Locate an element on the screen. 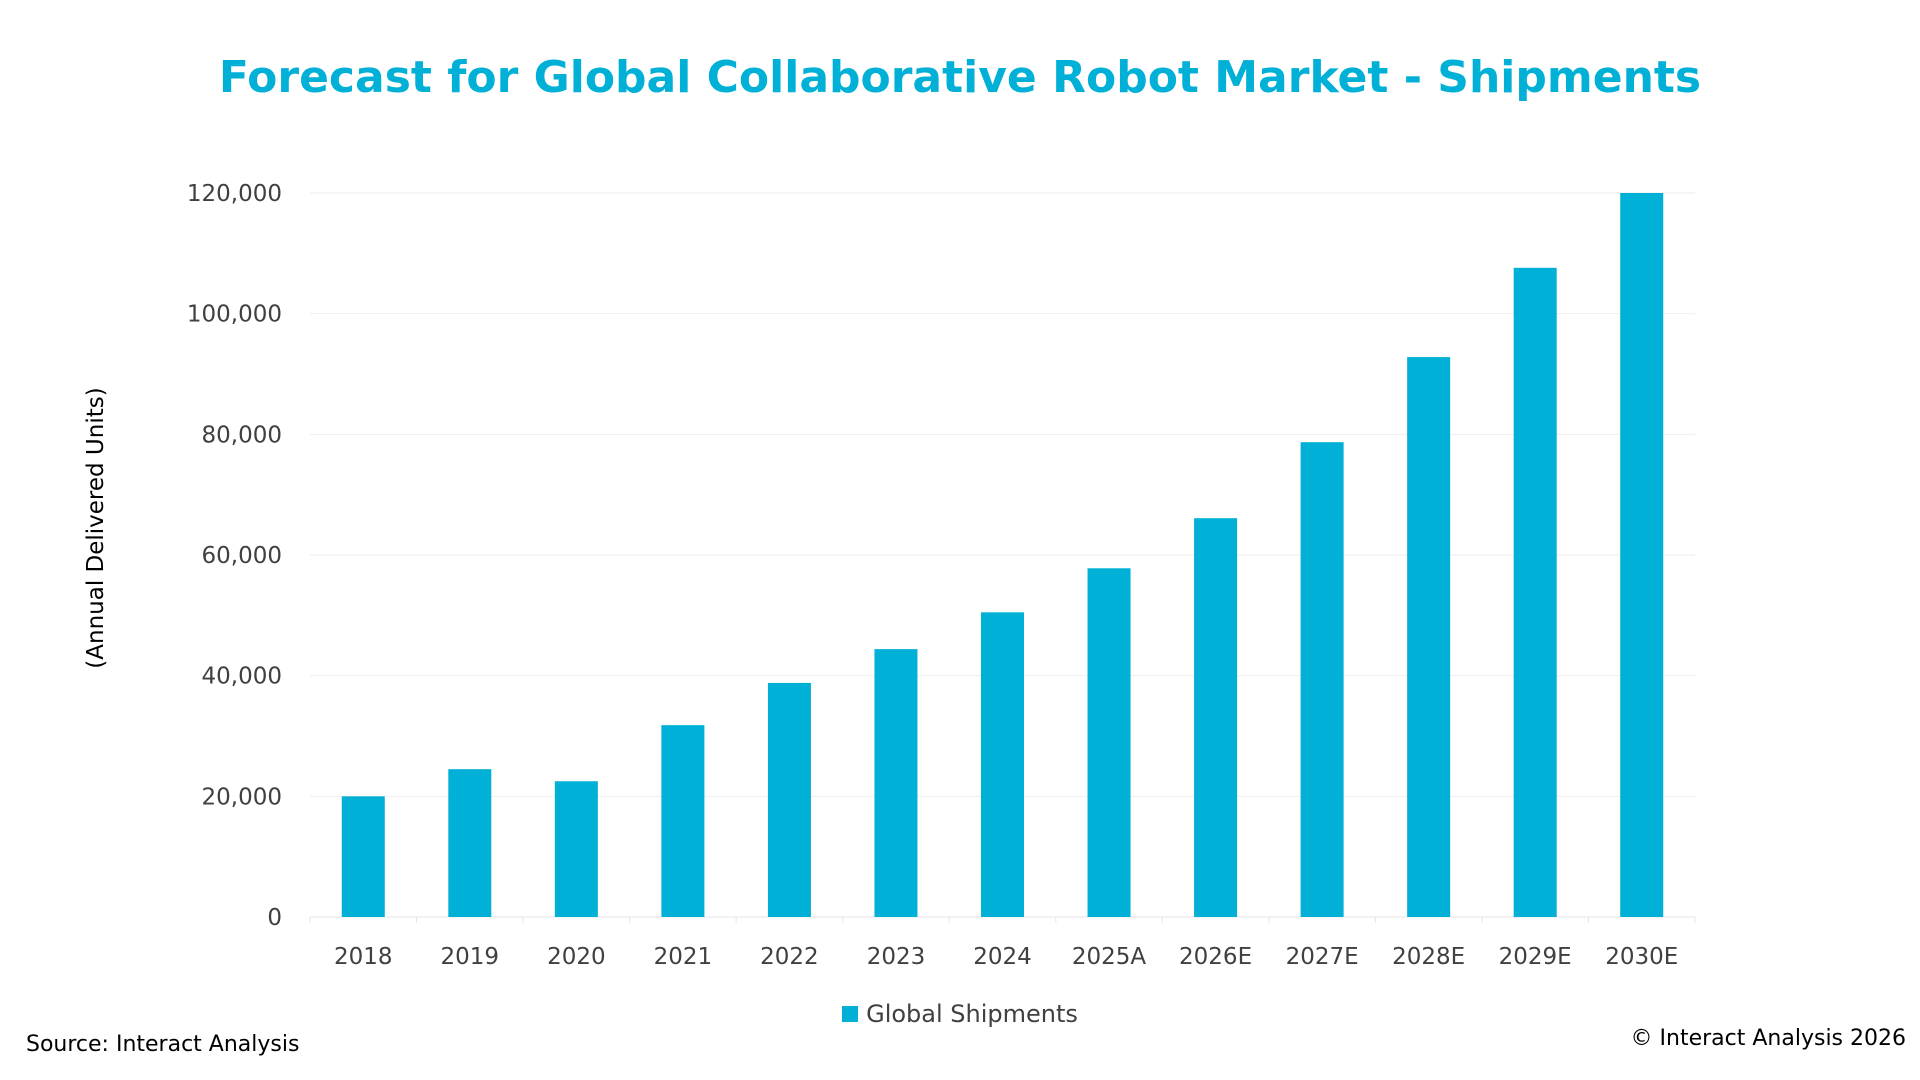 Image resolution: width=1920 pixels, height=1080 pixels. bar-2028E is located at coordinates (1429, 637).